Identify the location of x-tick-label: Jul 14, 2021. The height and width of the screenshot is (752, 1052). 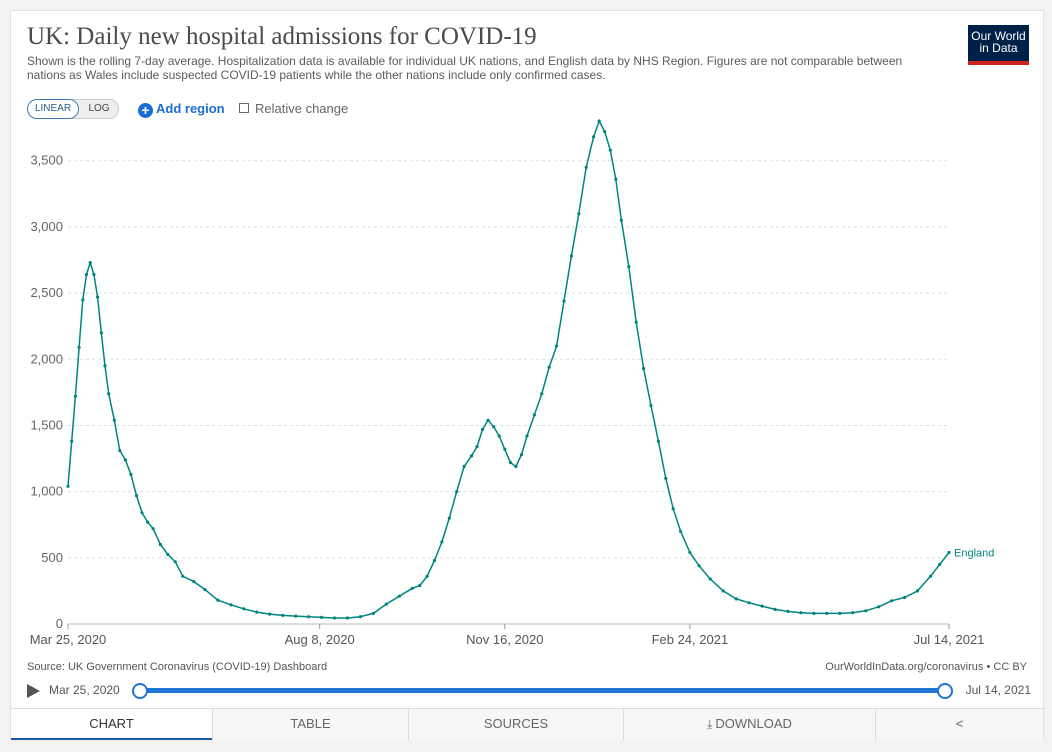
(949, 639).